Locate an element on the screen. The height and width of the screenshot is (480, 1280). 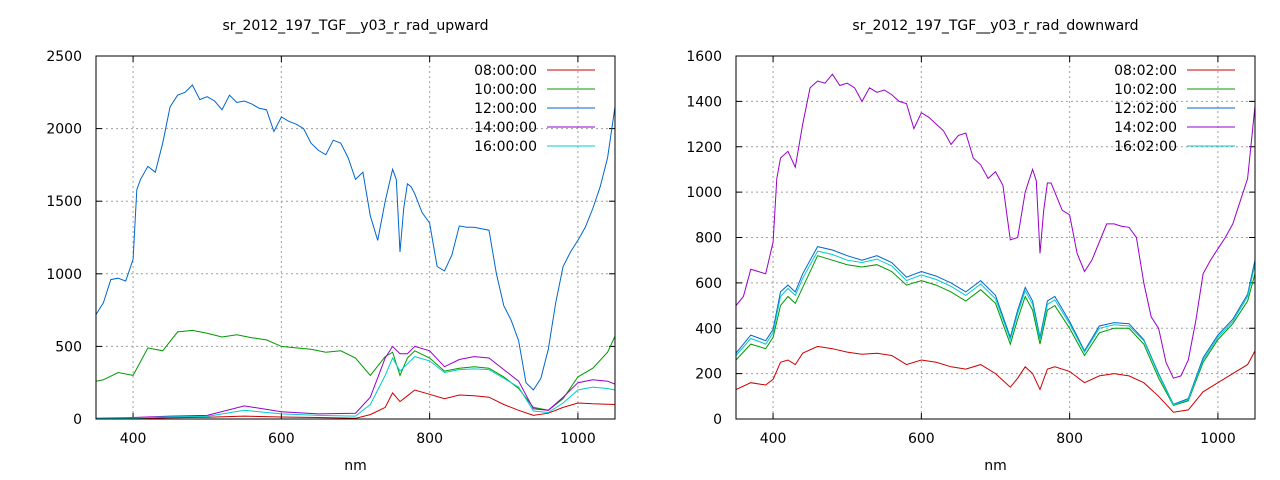
legend-label: 10:02:00 is located at coordinates (1145, 90).